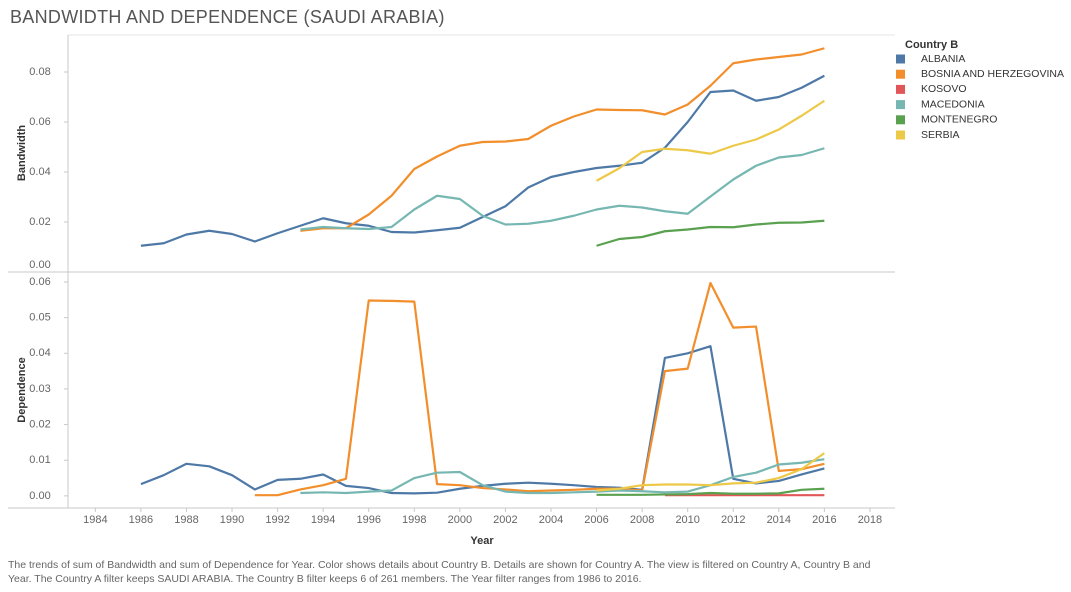 The height and width of the screenshot is (592, 1071). I want to click on y-tick-label: 0.03, so click(39, 389).